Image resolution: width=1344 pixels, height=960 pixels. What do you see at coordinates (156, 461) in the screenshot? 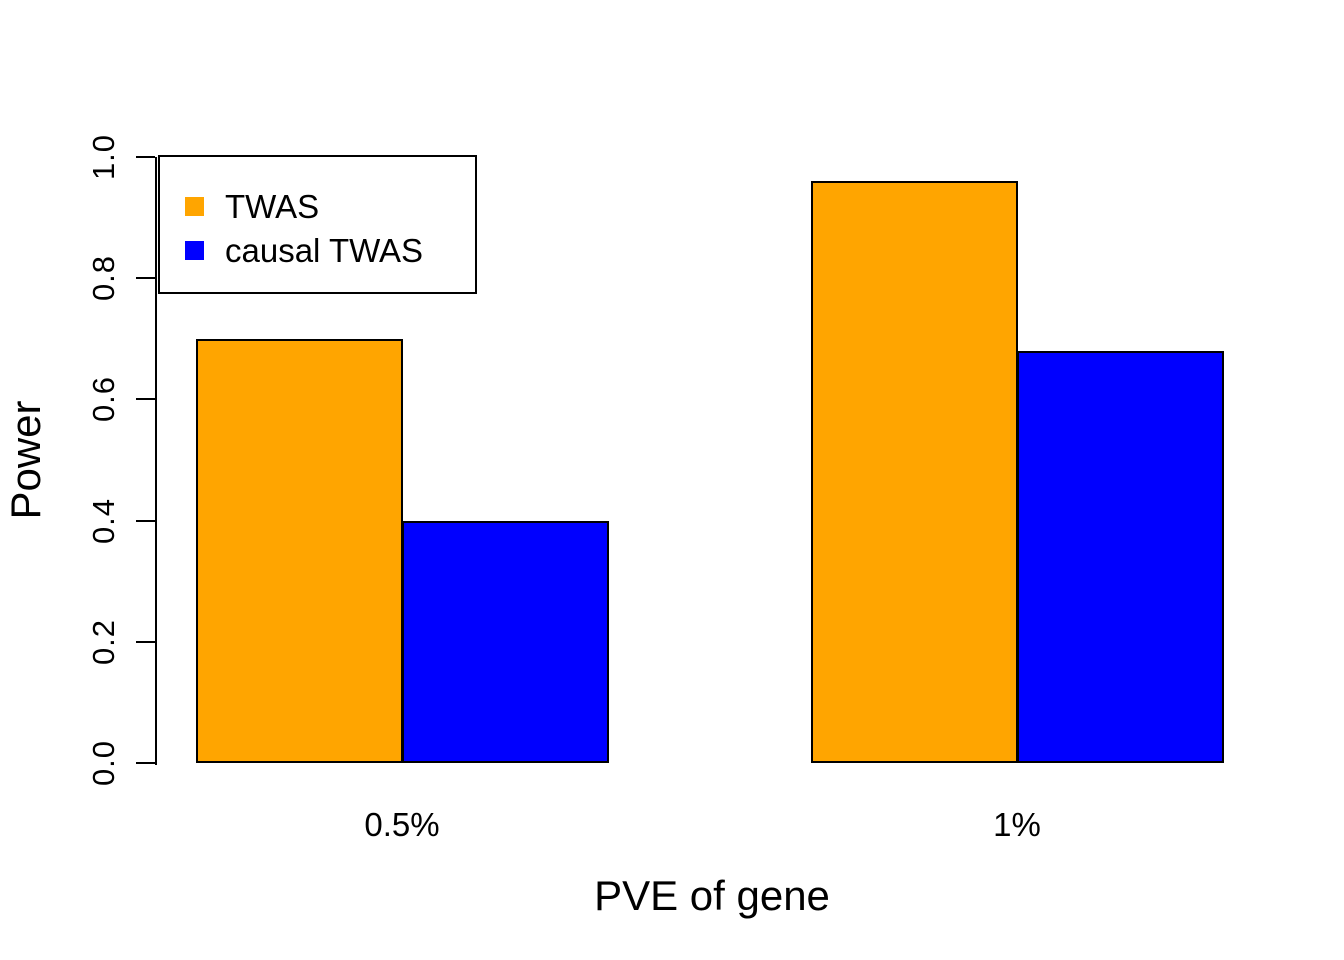
I see `y-axis-line` at bounding box center [156, 461].